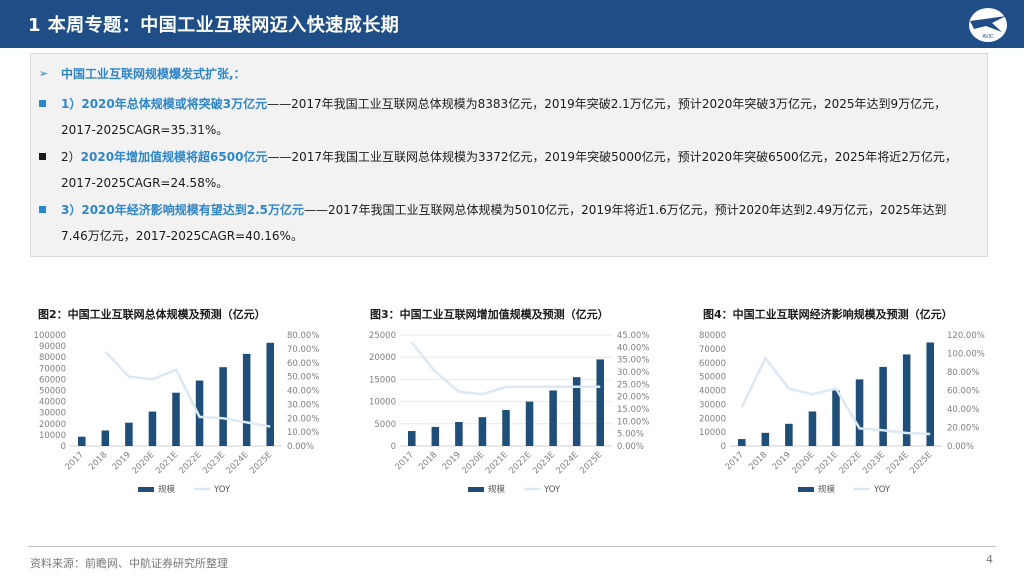 This screenshot has width=1024, height=576. I want to click on page-title: 1 本周专题：中国工业互联网迈入快速成长期, so click(214, 25).